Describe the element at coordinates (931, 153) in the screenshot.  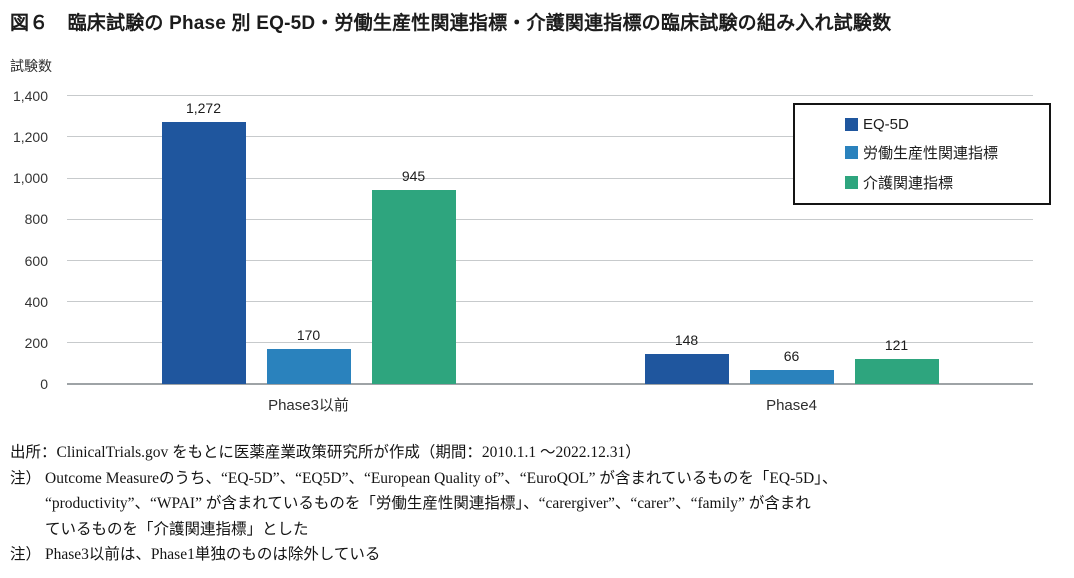
I see `legend-label-labor-productivity-indicator: 労働生産性関連指標` at that location.